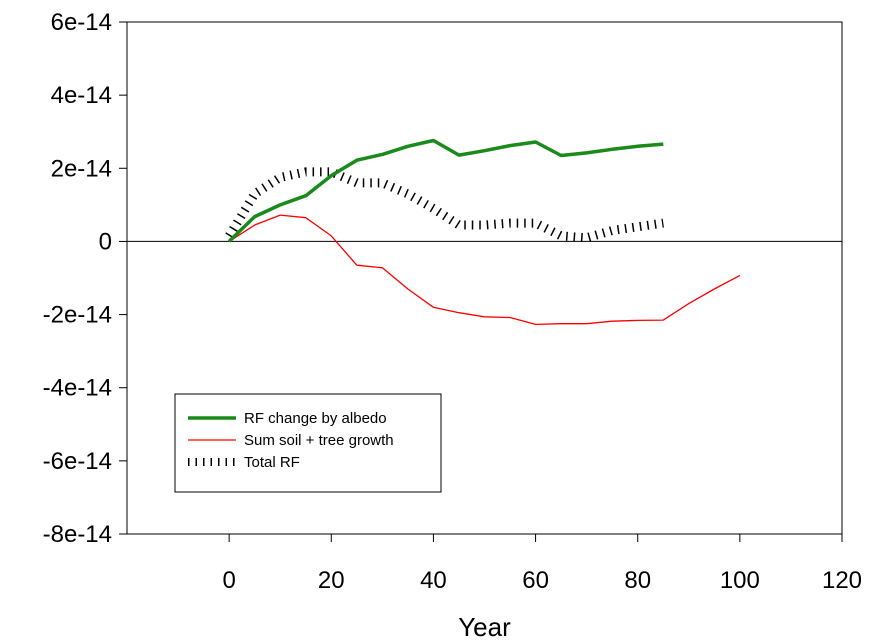 This screenshot has height=642, width=872. I want to click on y-tick-label: -2e-14, so click(77, 315).